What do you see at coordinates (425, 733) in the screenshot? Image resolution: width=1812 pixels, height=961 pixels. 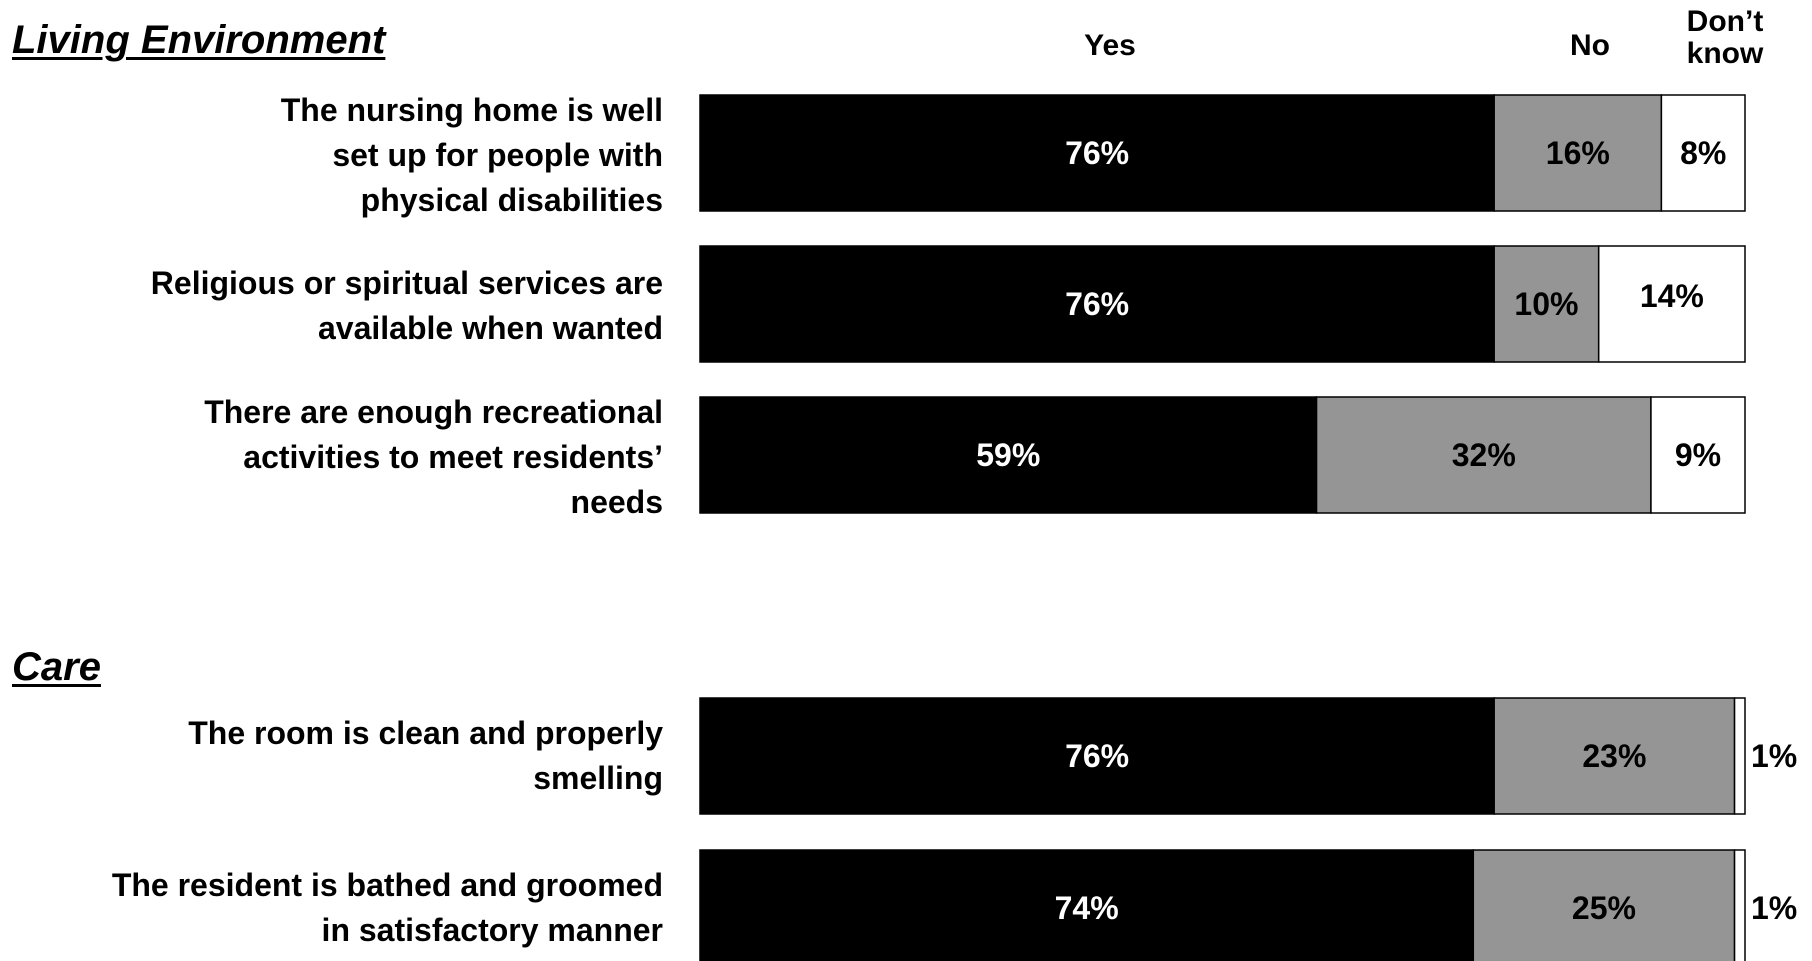 I see `category-label-line: The room is clean and properly` at bounding box center [425, 733].